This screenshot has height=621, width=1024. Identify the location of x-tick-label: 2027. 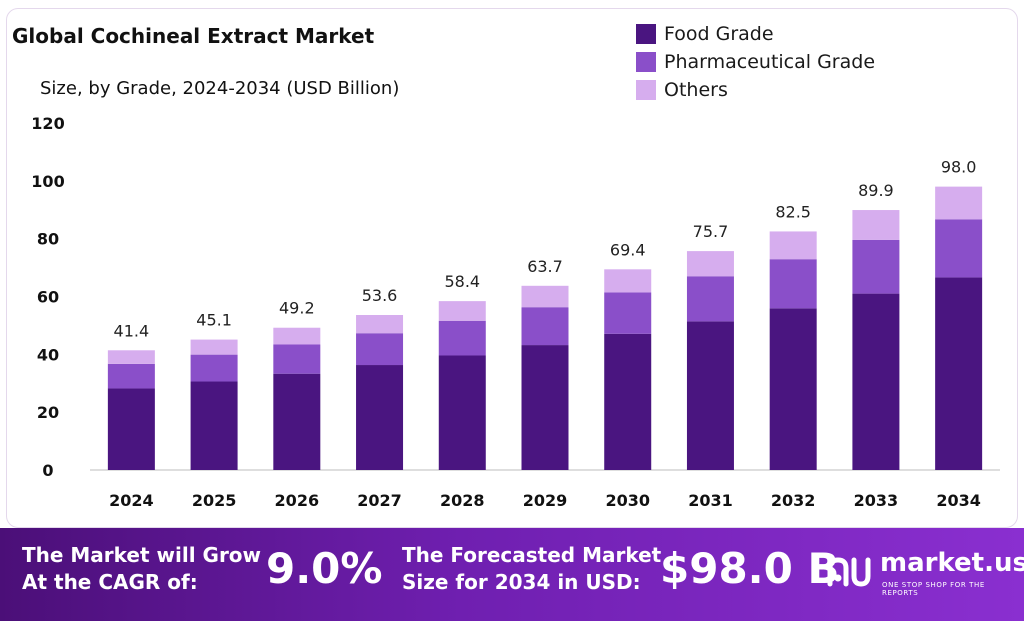
(379, 500).